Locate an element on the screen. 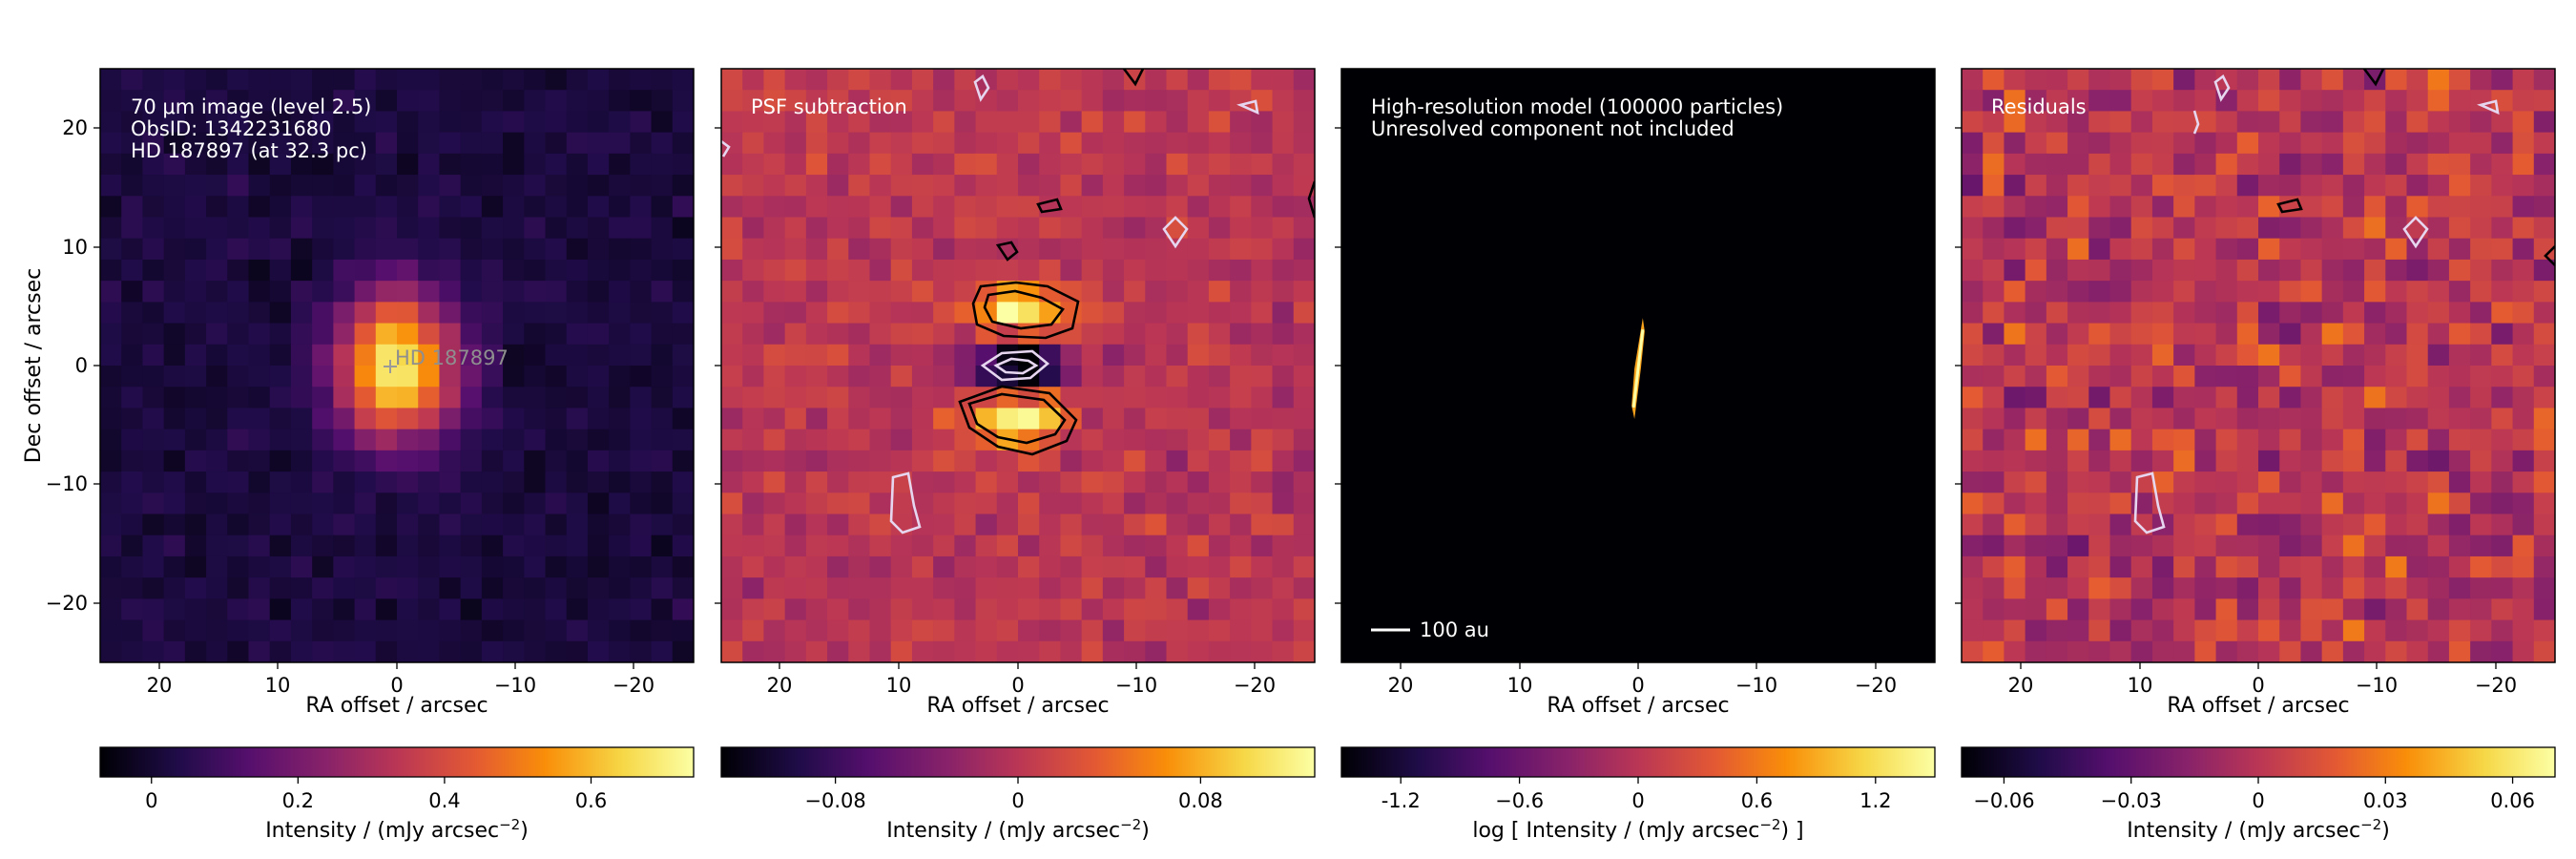 Image resolution: width=2576 pixels, height=859 pixels. contour-negative is located at coordinates (2196, 122).